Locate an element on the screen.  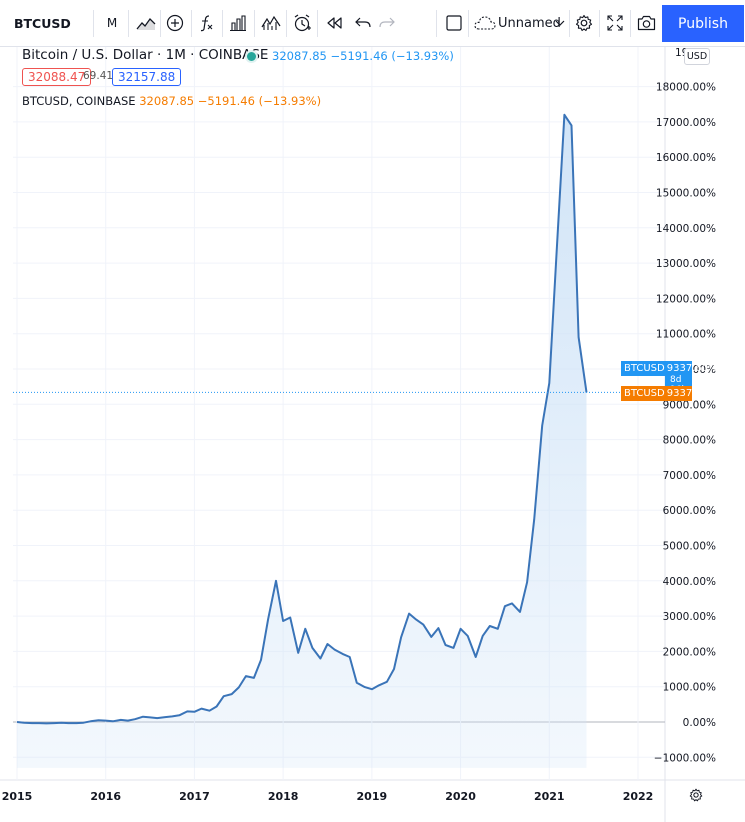
fullscreen-icon is located at coordinates (615, 23).